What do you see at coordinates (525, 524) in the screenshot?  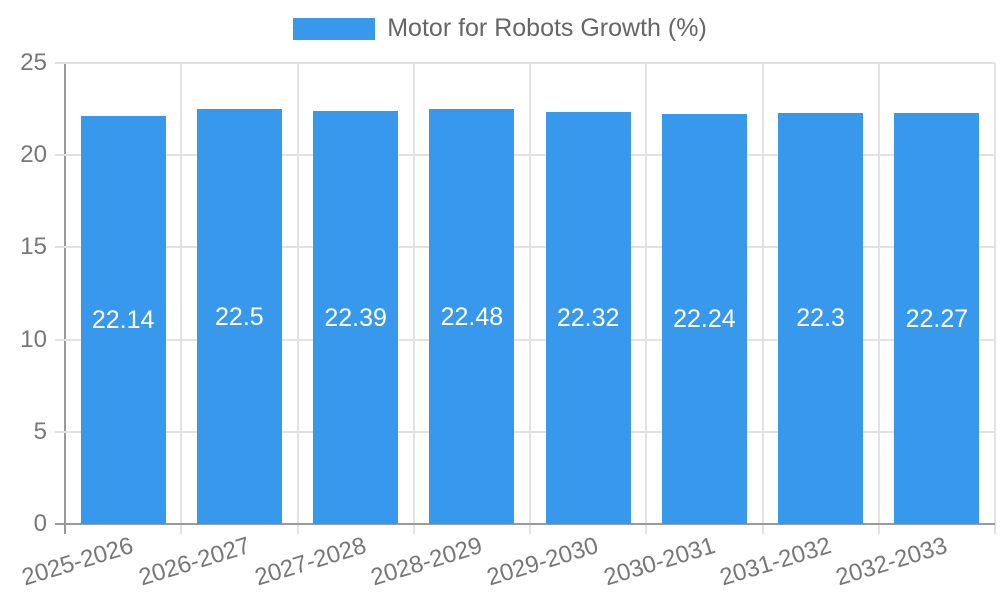 I see `x-axis-line` at bounding box center [525, 524].